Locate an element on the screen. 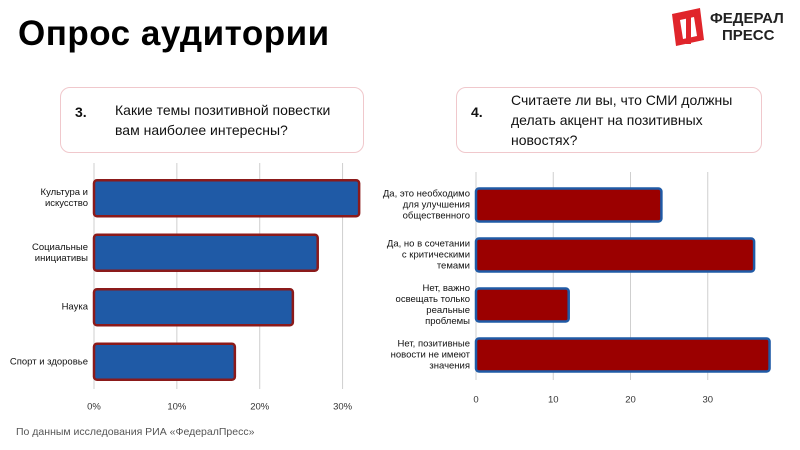 This screenshot has width=800, height=450. x-tick-label: 0 is located at coordinates (475, 400).